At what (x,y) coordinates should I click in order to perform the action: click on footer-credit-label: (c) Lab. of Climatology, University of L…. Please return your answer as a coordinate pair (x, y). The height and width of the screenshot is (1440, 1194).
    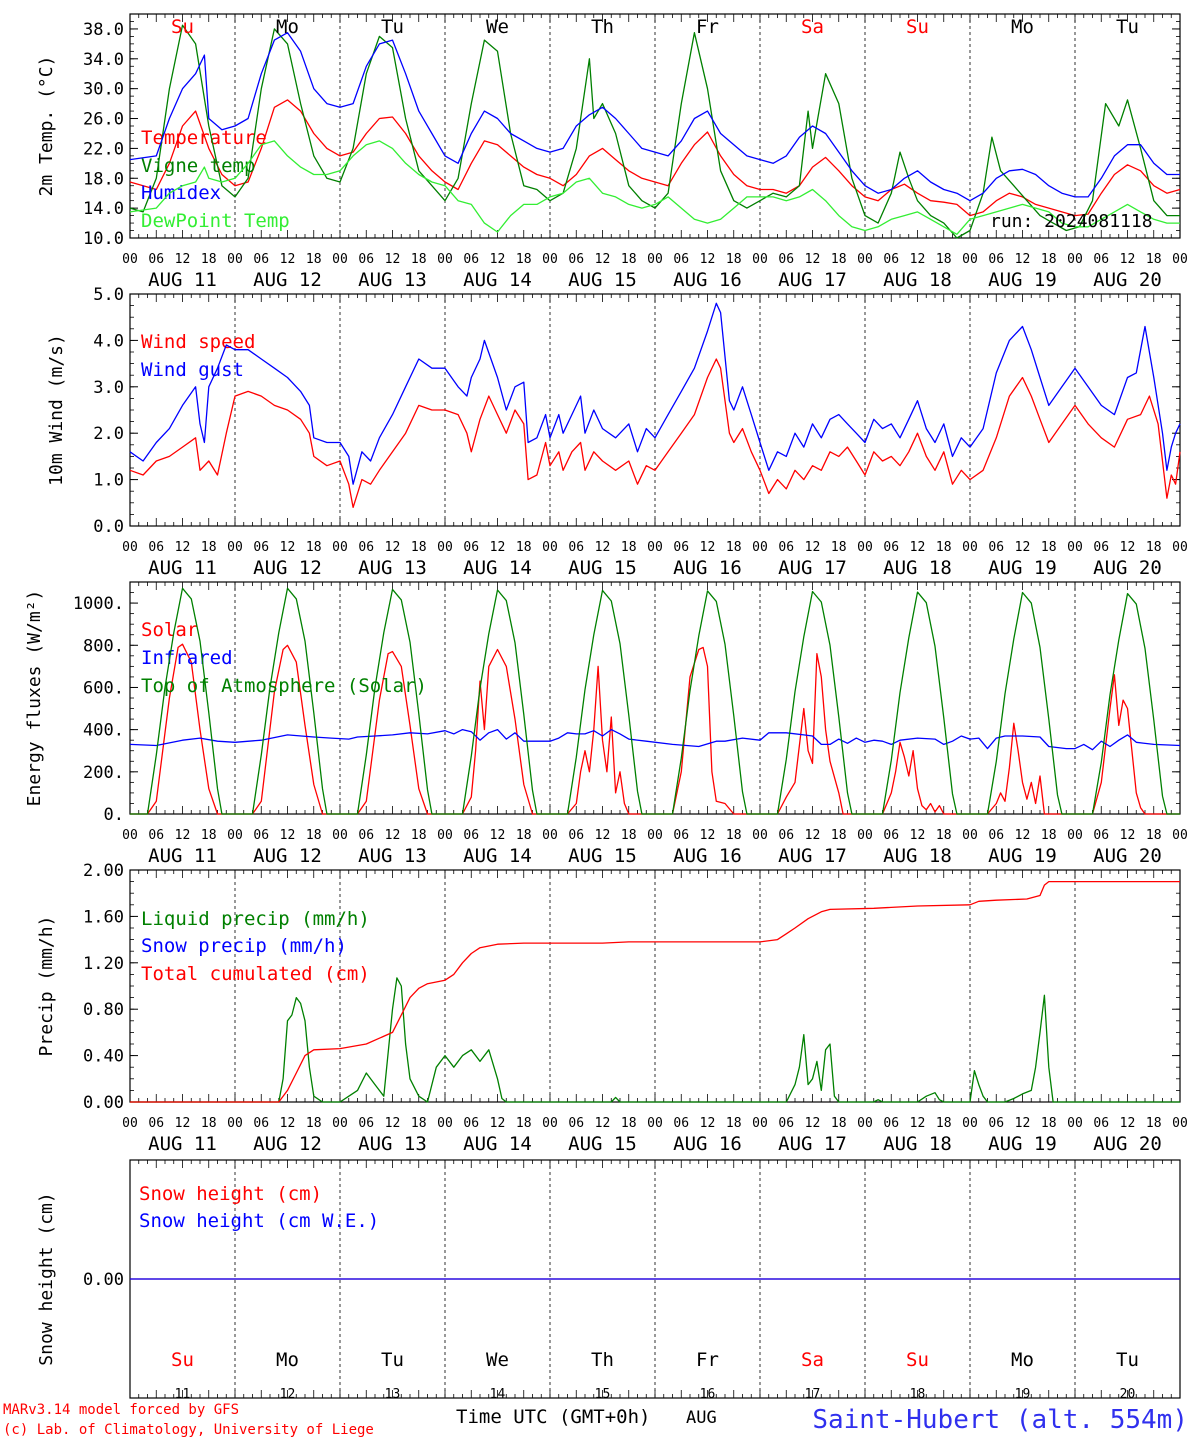
    Looking at the image, I should click on (188, 1430).